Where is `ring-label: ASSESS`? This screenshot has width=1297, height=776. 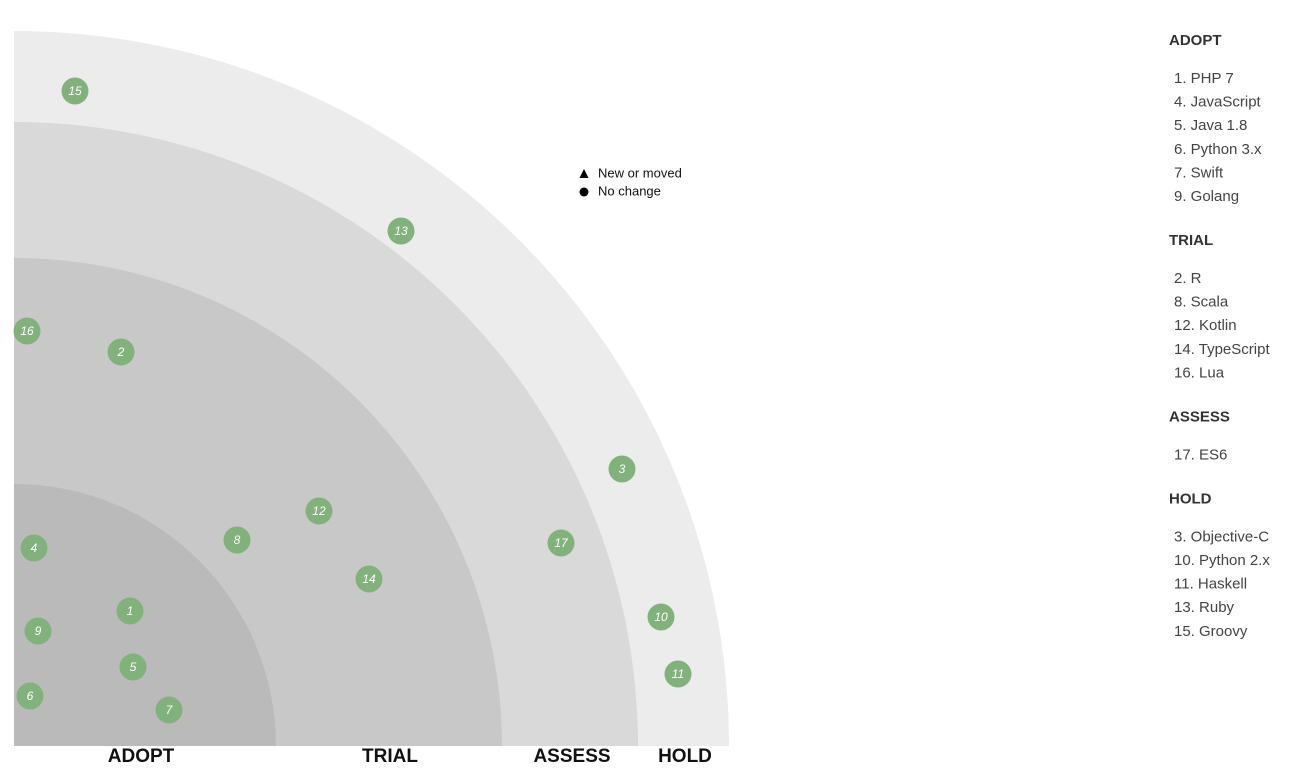 ring-label: ASSESS is located at coordinates (571, 756).